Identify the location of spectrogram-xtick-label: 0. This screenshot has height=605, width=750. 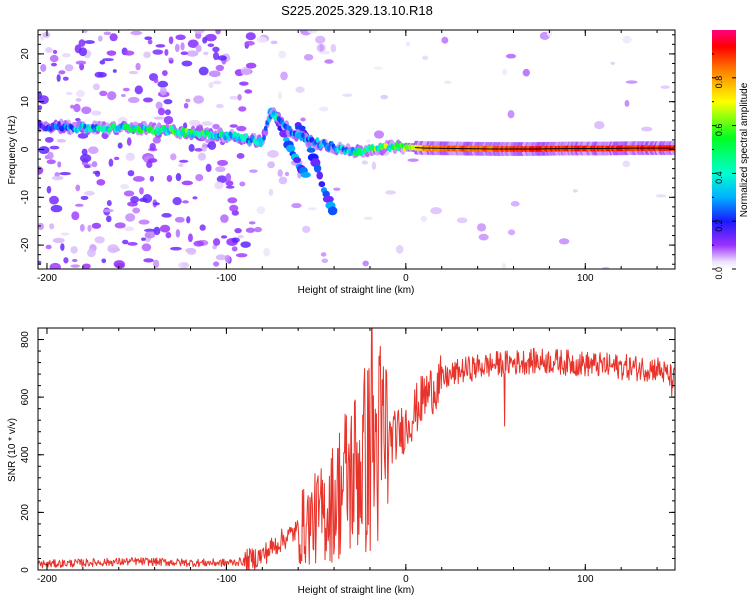
(406, 278).